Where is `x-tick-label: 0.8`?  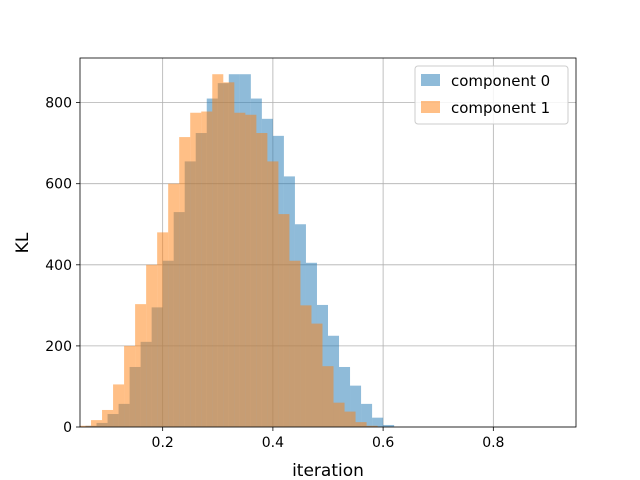 x-tick-label: 0.8 is located at coordinates (493, 443).